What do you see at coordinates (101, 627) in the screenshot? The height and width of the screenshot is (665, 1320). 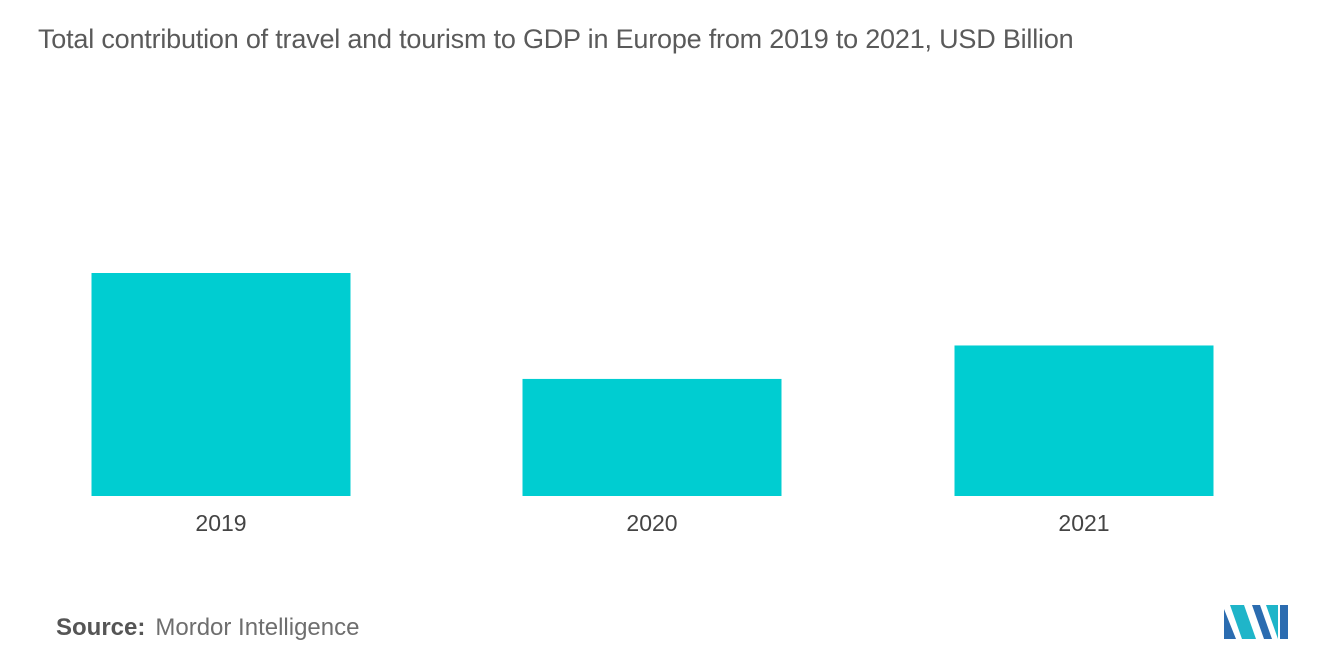 I see `source-label: Source:` at bounding box center [101, 627].